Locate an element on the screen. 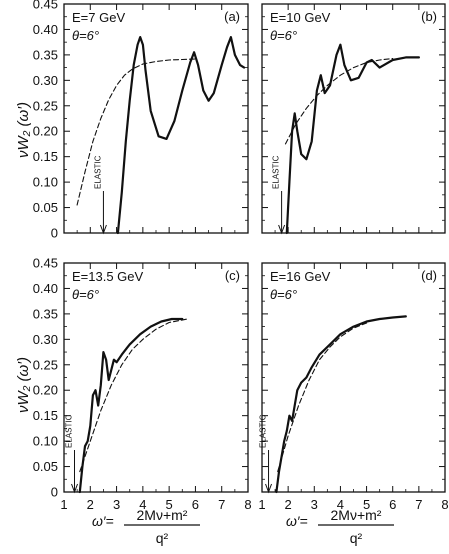 This screenshot has height=554, width=449. xlabel-left: ω′= 2Mν+m² q² is located at coordinates (146, 526).